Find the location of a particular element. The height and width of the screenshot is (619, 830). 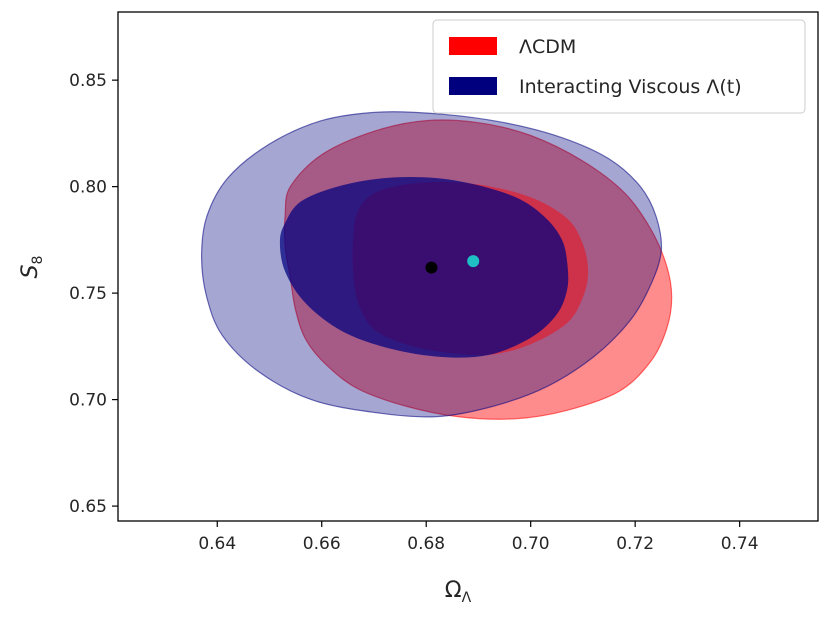

y-tick-label: 0.80 is located at coordinates (88, 188).